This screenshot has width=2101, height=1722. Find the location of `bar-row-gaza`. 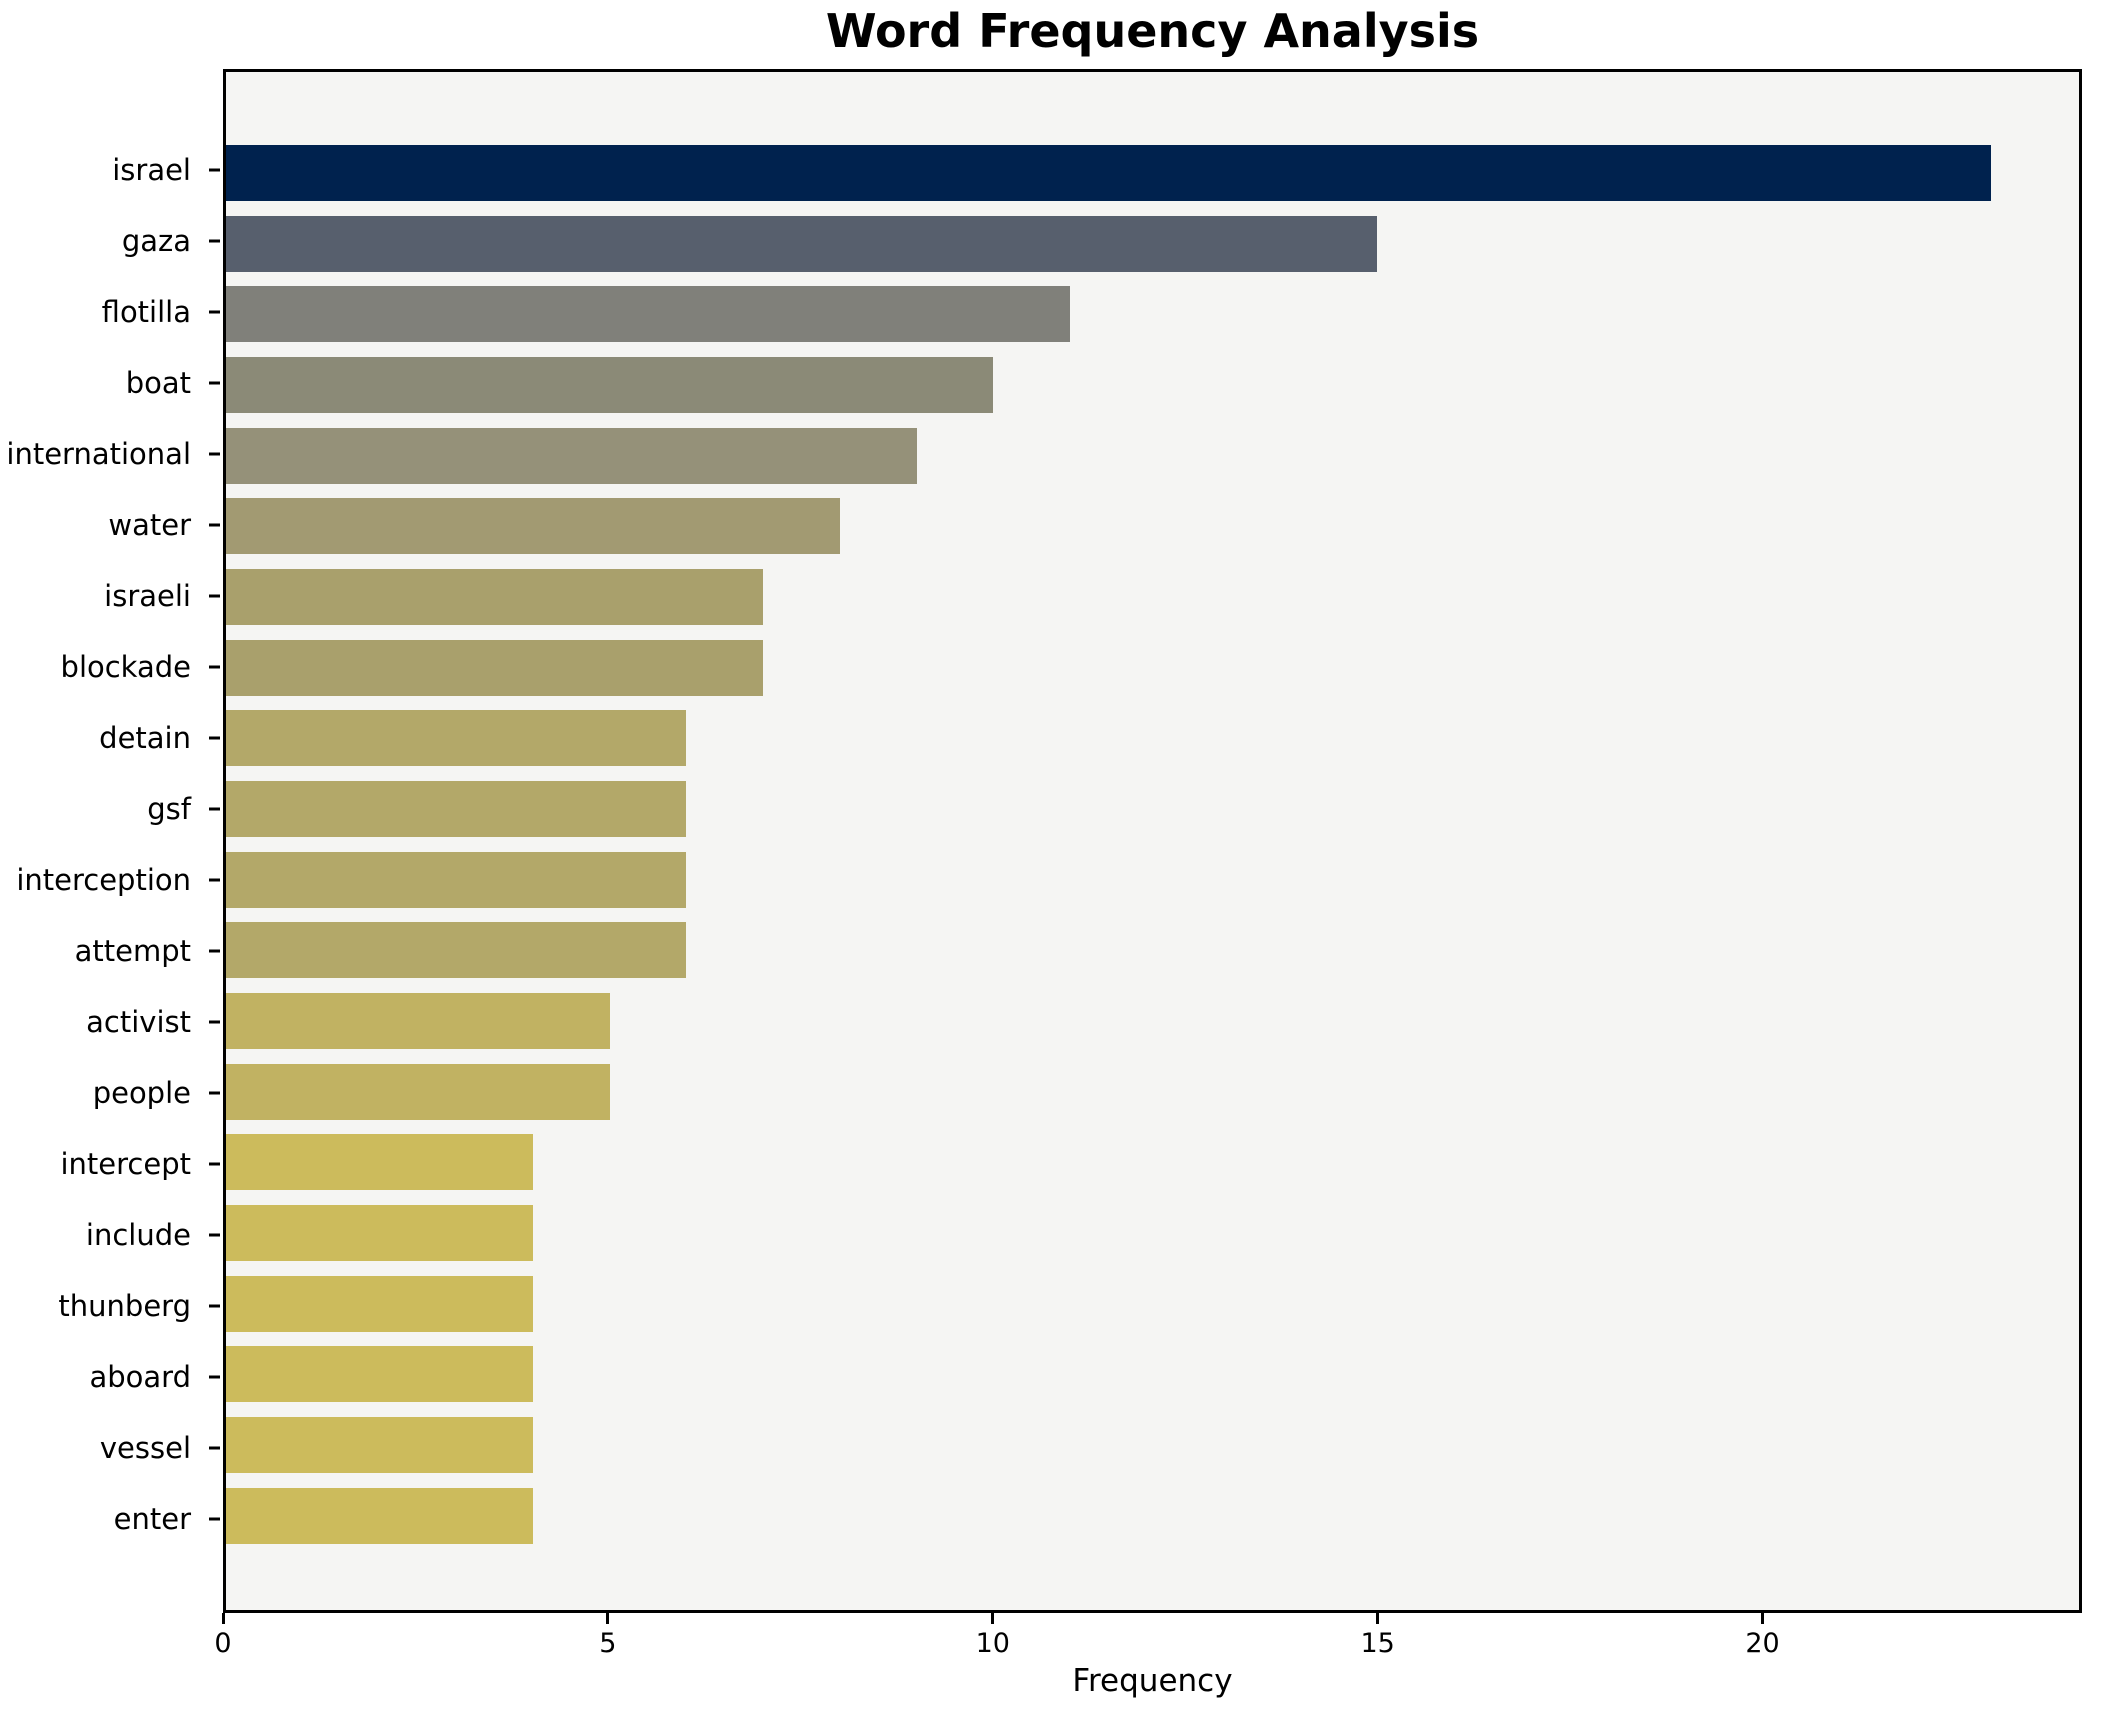

bar-row-gaza is located at coordinates (1152, 243).